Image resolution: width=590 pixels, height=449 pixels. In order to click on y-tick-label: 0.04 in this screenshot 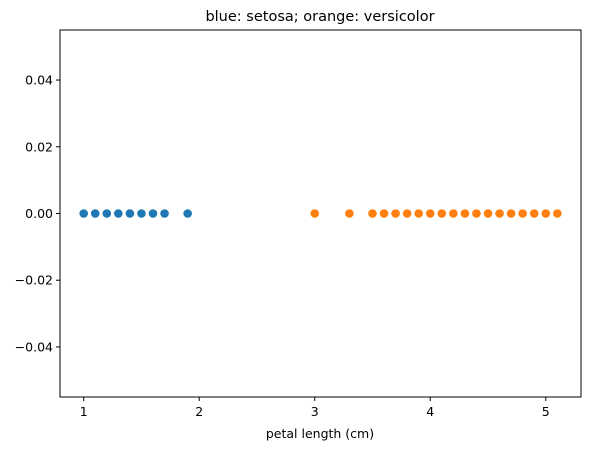, I will do `click(39, 80)`.